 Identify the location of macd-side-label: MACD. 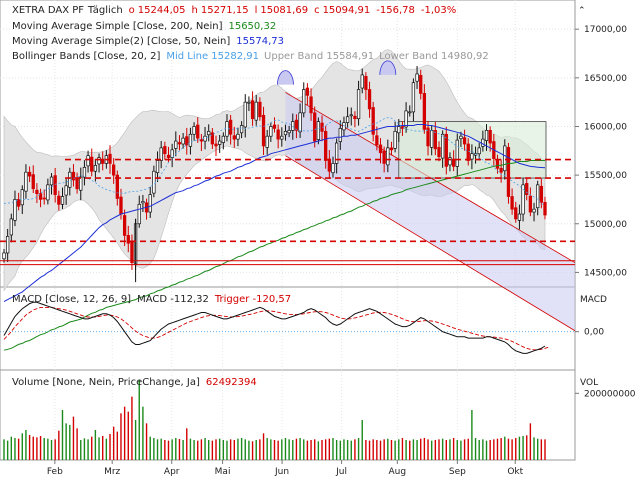
(593, 300).